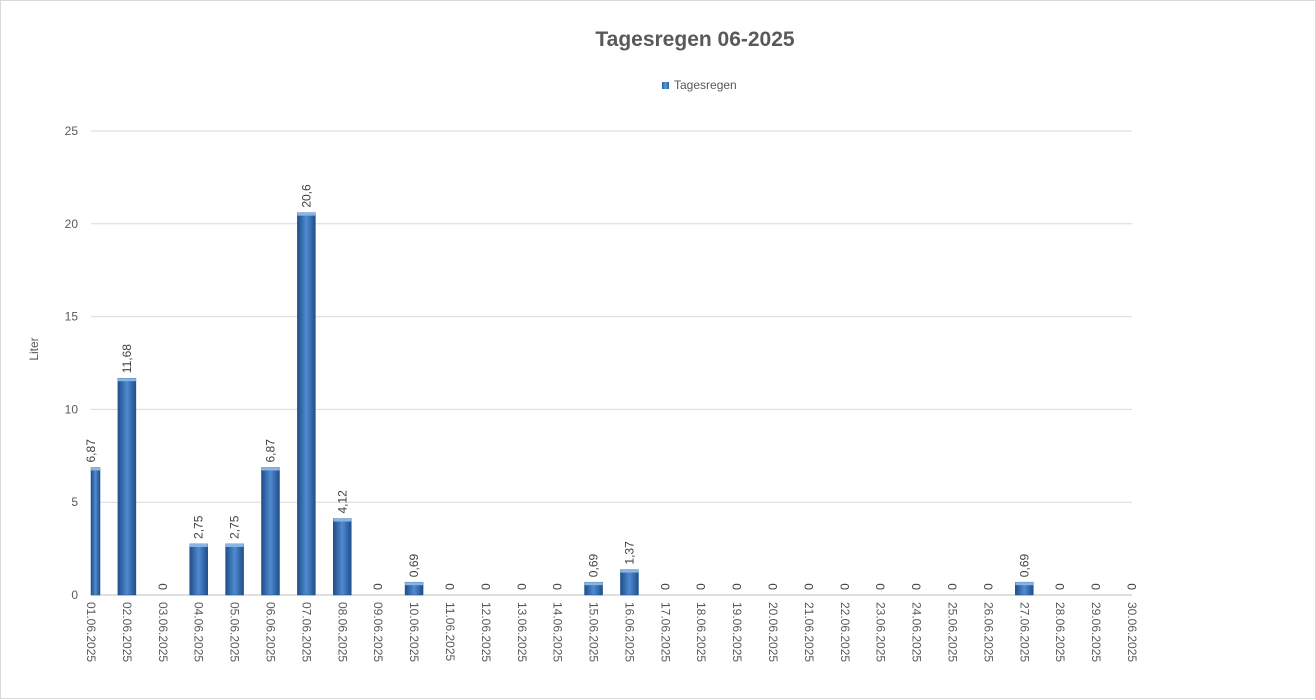  I want to click on x-tick-label: 25.06.2025, so click(953, 632).